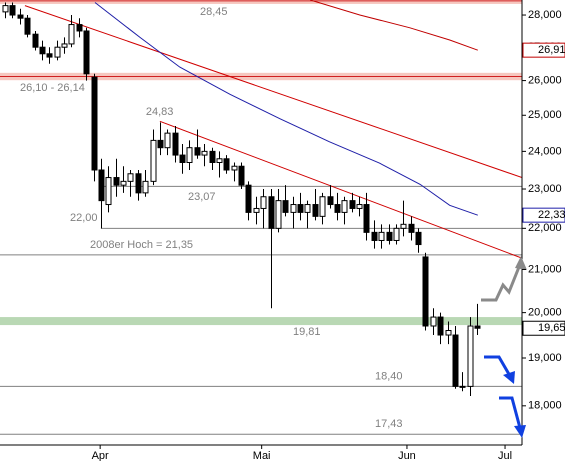 This screenshot has height=461, width=565. What do you see at coordinates (551, 328) in the screenshot?
I see `price-marker-label: 19,65` at bounding box center [551, 328].